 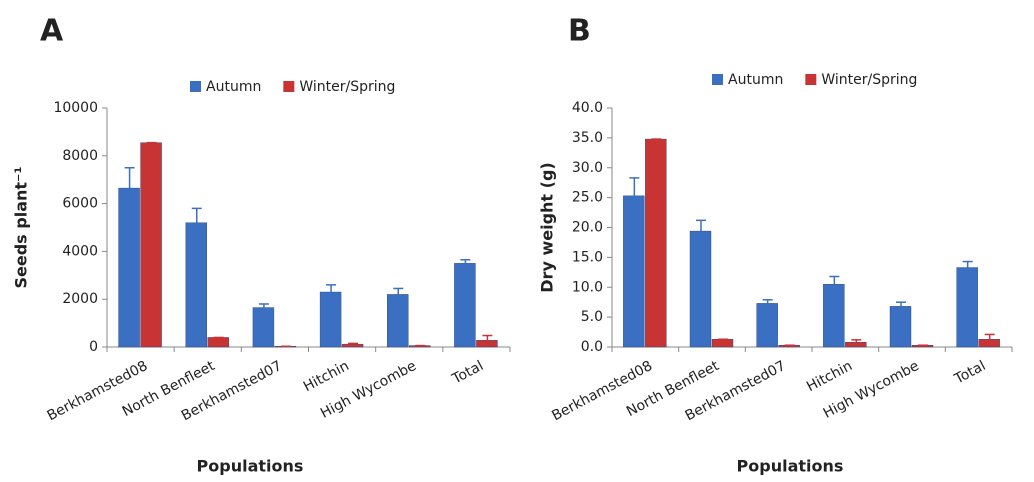 What do you see at coordinates (587, 287) in the screenshot?
I see `y-tick-label: 10.0` at bounding box center [587, 287].